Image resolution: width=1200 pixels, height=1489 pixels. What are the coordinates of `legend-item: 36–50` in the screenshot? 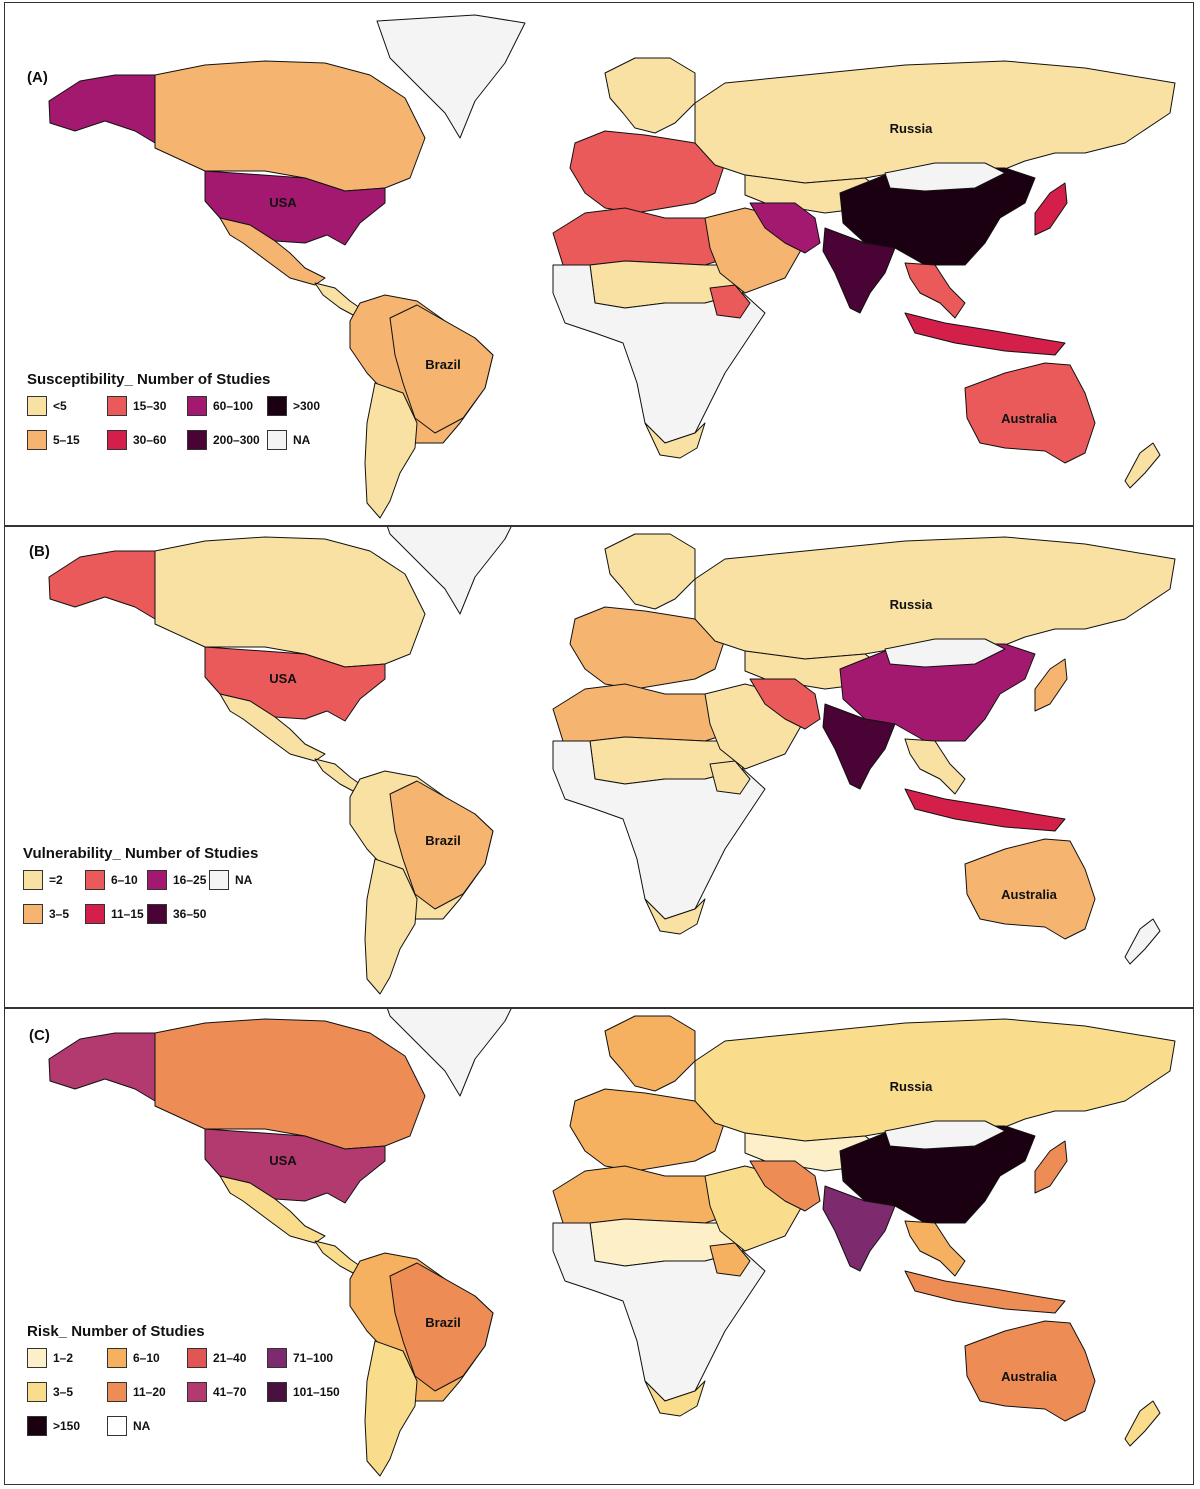 It's located at (176, 914).